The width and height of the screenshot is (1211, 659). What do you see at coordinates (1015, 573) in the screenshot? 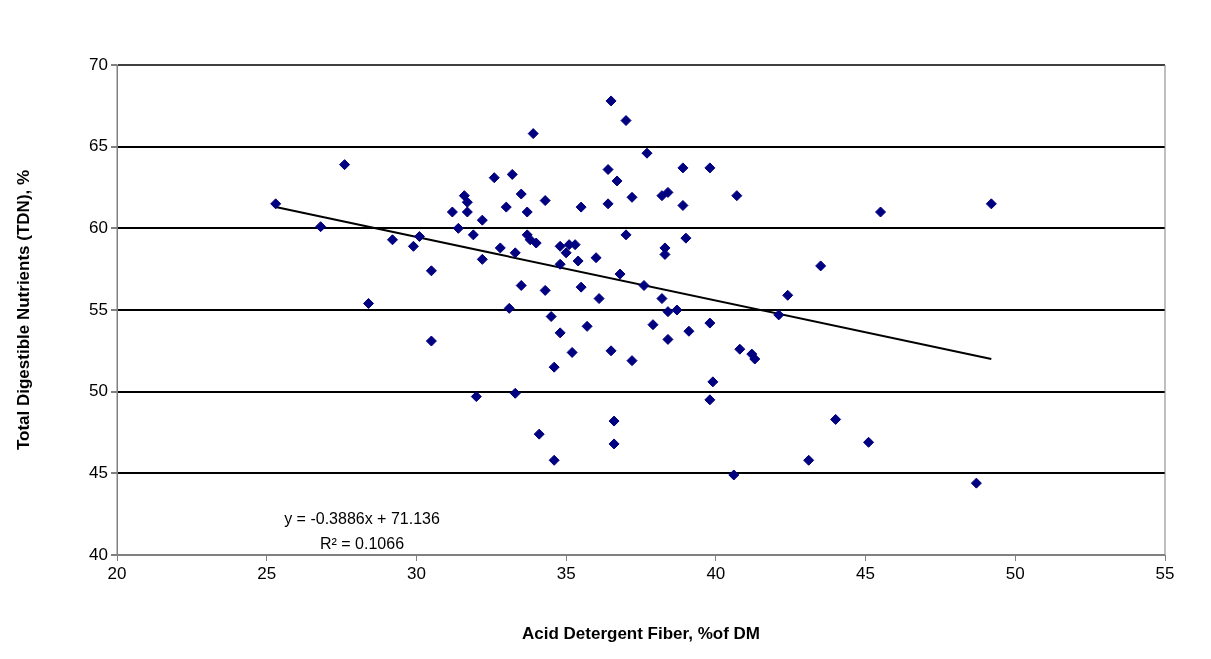
I see `x-tick-label: 50` at bounding box center [1015, 573].